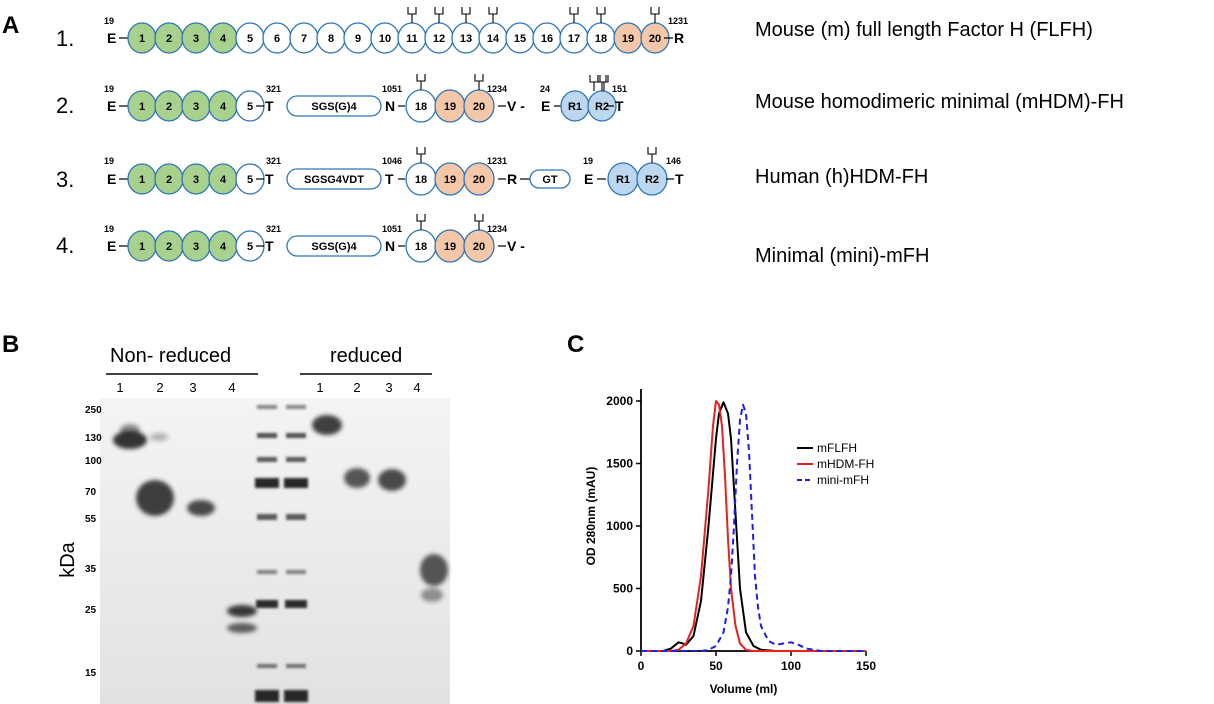  Describe the element at coordinates (91, 610) in the screenshot. I see `mw-marker: 25` at that location.